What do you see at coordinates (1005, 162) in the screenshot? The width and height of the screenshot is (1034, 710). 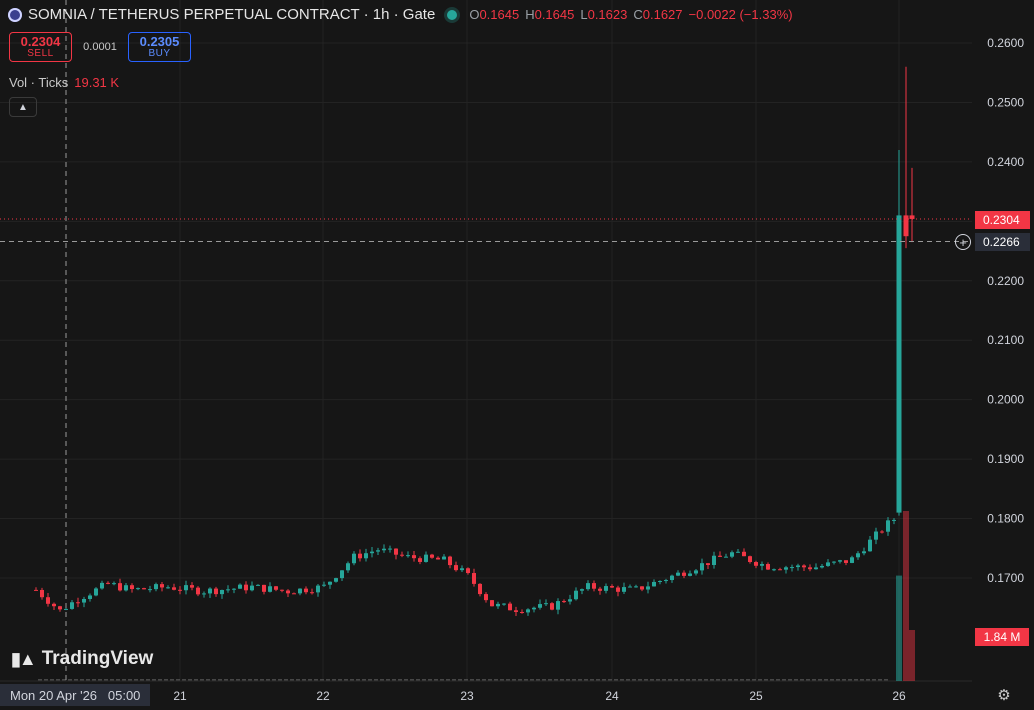 I see `y-tick-label: 0.2400` at bounding box center [1005, 162].